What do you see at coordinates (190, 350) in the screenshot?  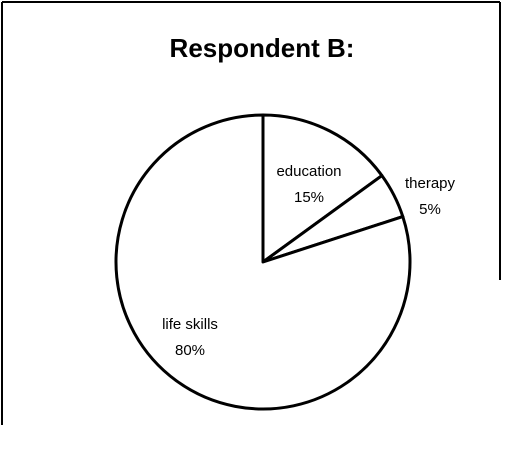 I see `slice-value-label: 80%` at bounding box center [190, 350].